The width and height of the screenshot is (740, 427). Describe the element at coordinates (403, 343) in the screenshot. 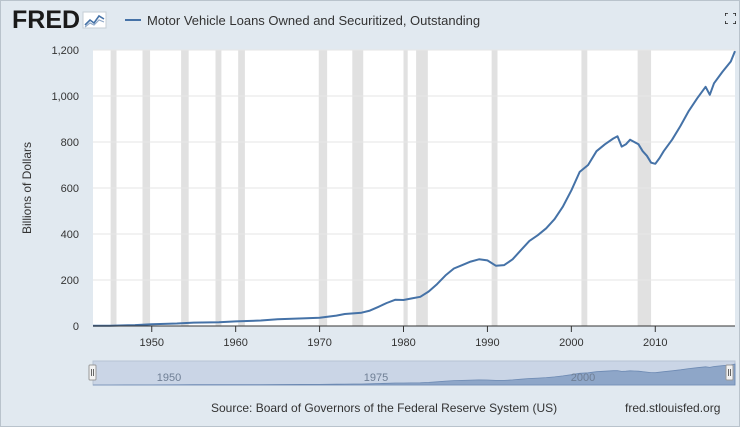

I see `x-tick-label: 1980` at that location.